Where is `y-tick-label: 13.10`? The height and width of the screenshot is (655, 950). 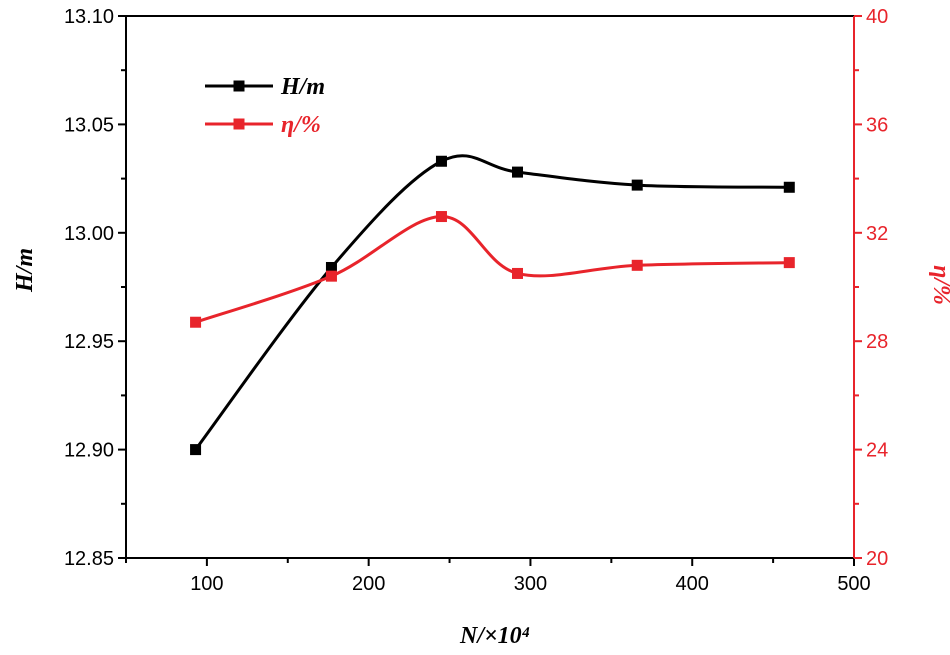 y-tick-label: 13.10 is located at coordinates (89, 17).